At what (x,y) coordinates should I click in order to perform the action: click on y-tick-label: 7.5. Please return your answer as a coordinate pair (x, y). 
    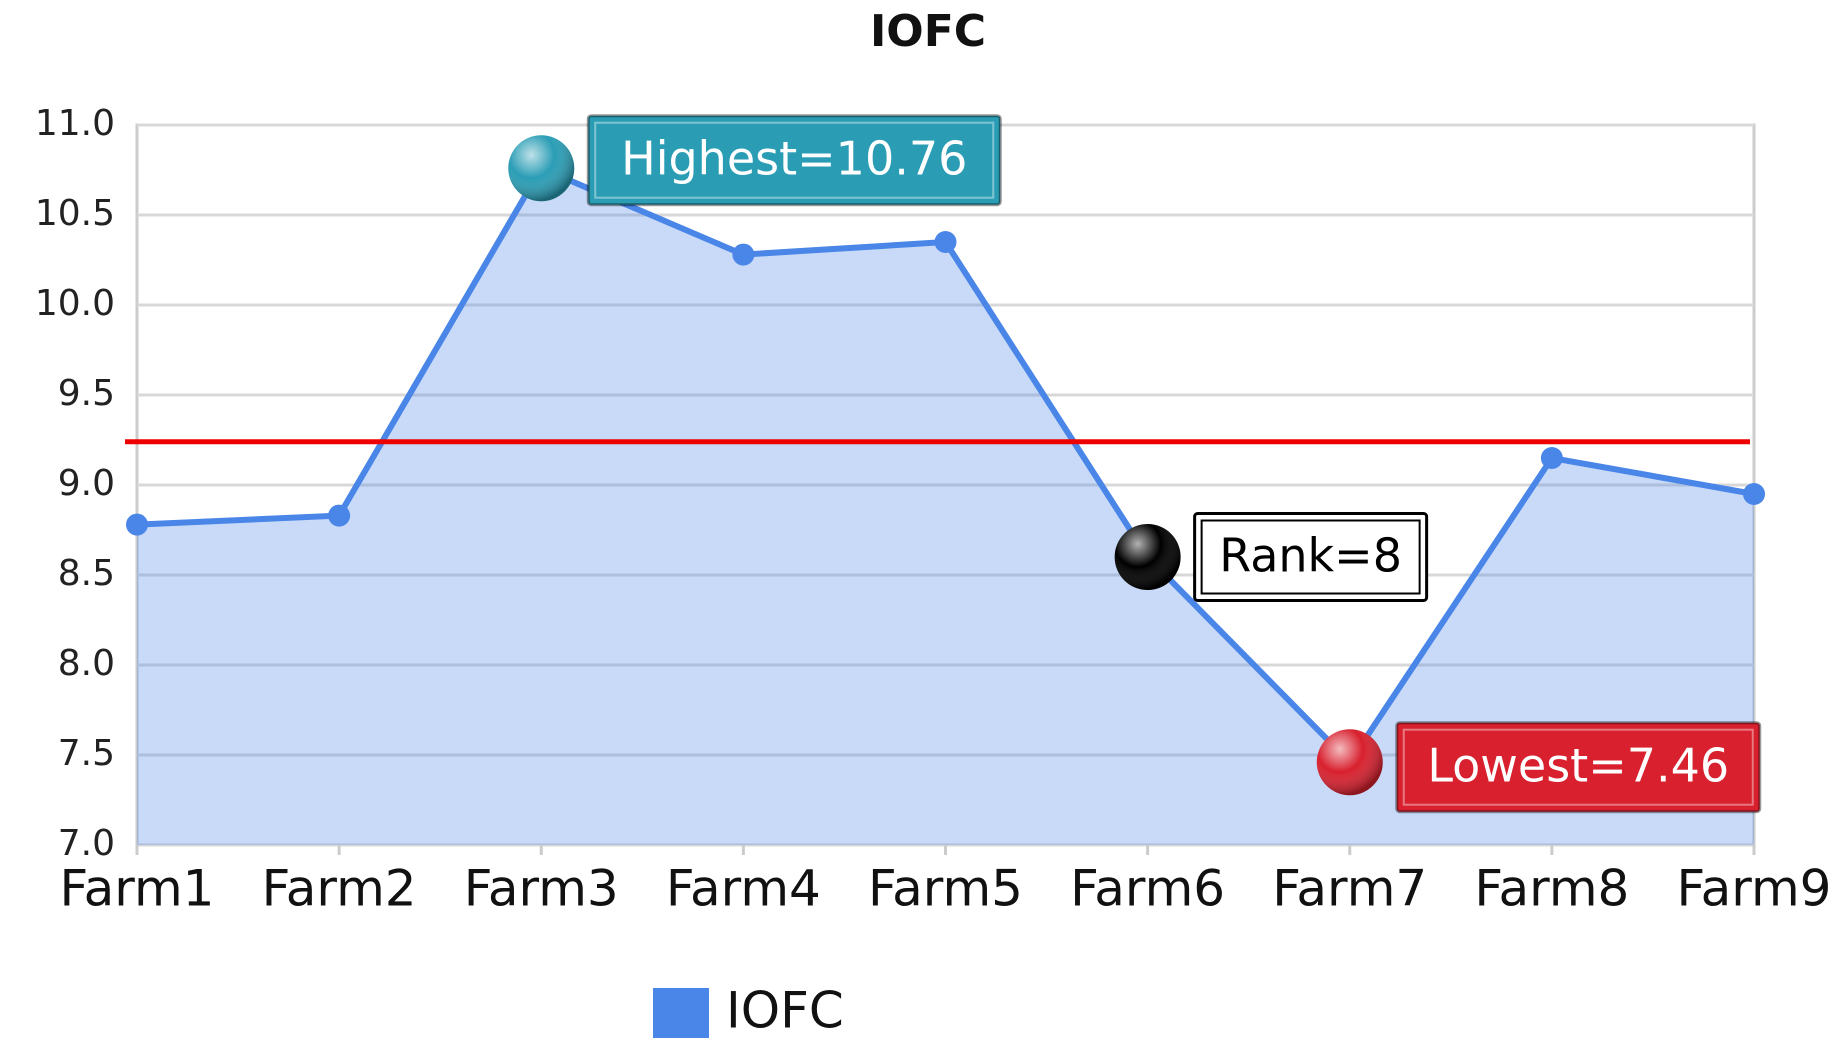
    Looking at the image, I should click on (86, 753).